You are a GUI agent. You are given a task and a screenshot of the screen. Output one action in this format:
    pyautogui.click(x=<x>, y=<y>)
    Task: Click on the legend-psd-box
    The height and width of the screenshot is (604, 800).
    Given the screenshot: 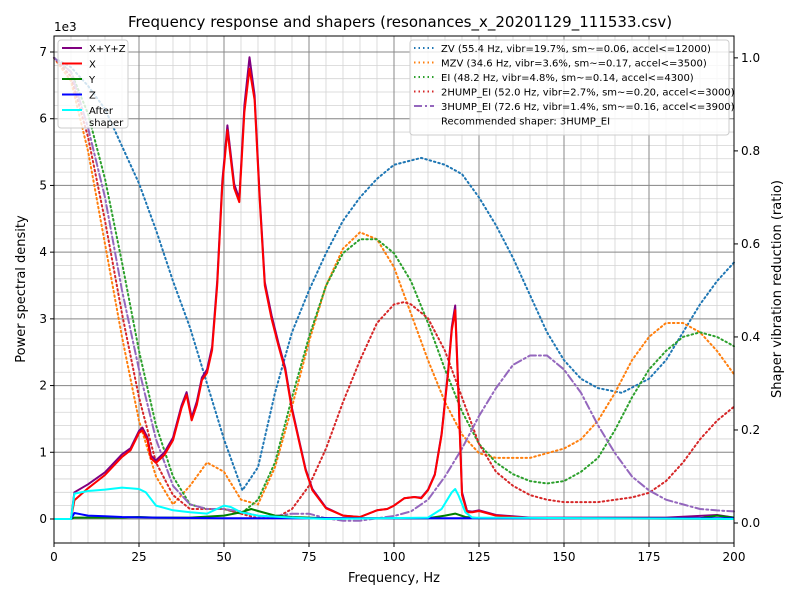 What is the action you would take?
    pyautogui.click(x=93, y=84)
    